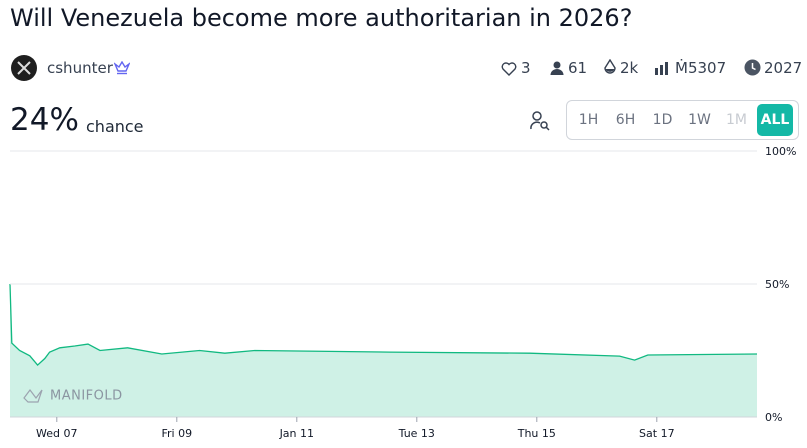 The height and width of the screenshot is (448, 807). What do you see at coordinates (629, 68) in the screenshot?
I see `liquidity-amount: 2k` at bounding box center [629, 68].